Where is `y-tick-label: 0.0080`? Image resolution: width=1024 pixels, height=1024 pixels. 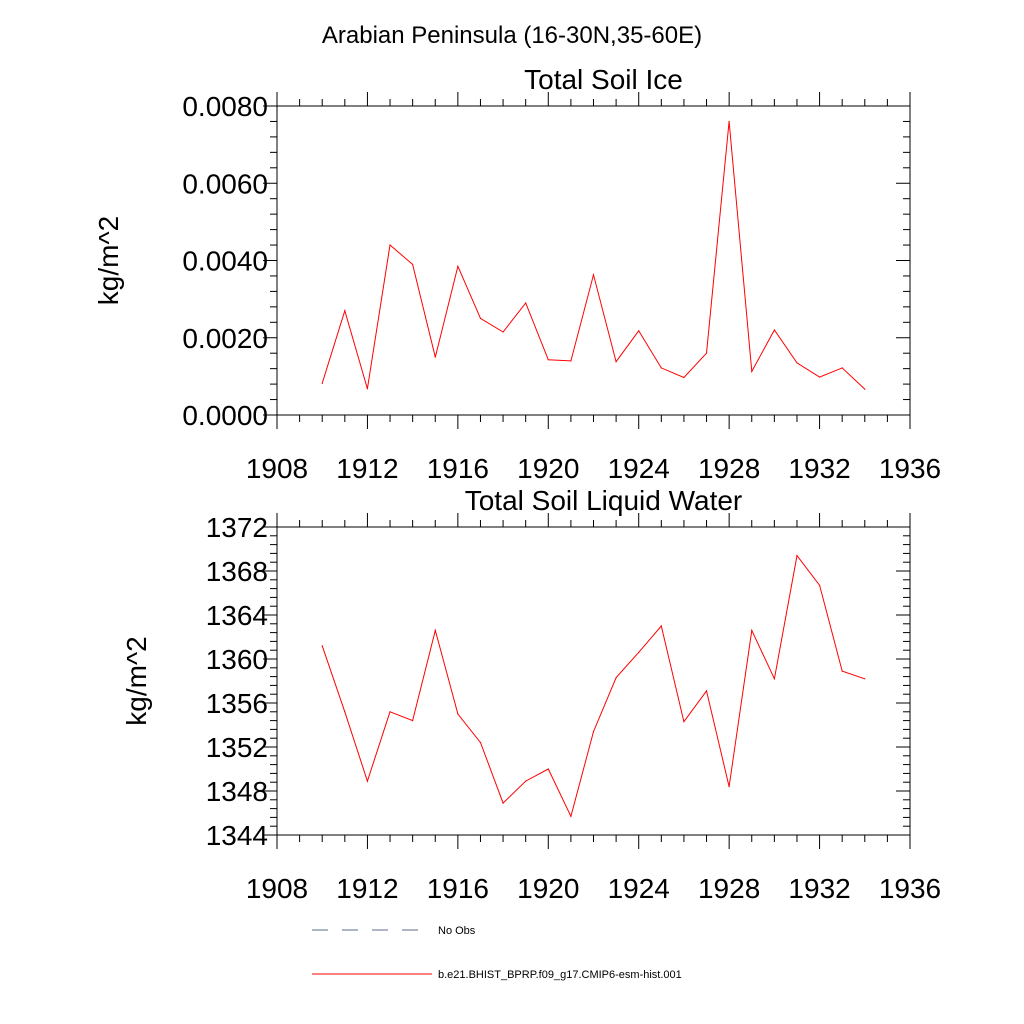 y-tick-label: 0.0080 is located at coordinates (225, 106).